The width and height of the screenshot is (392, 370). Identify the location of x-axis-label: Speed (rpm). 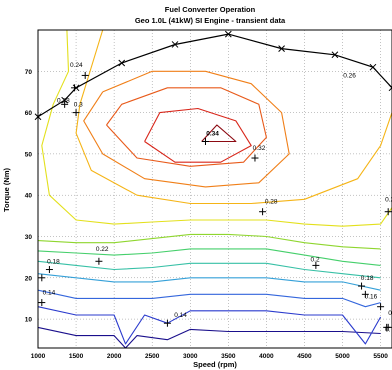
(215, 364).